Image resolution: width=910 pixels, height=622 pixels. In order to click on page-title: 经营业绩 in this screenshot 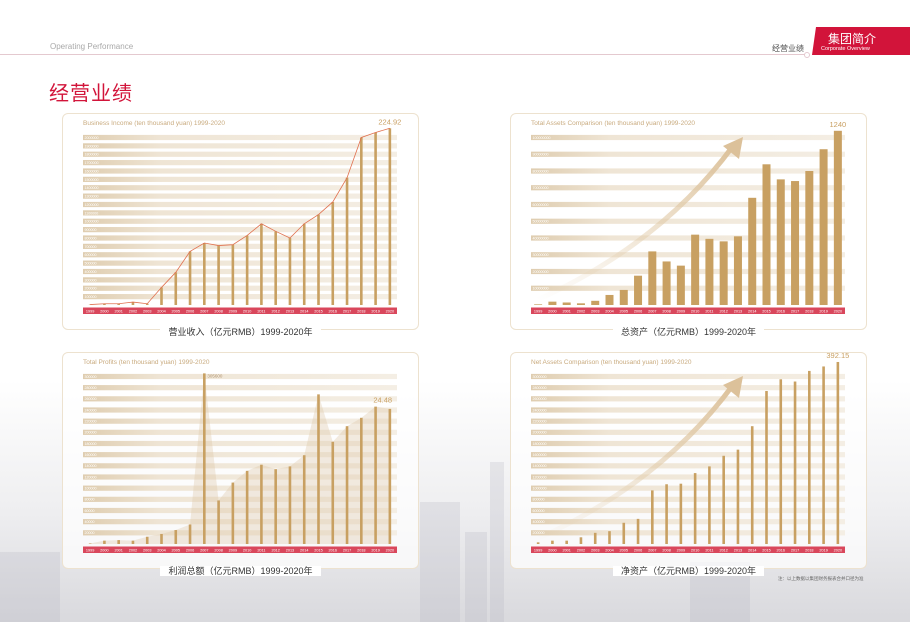, I will do `click(91, 94)`.